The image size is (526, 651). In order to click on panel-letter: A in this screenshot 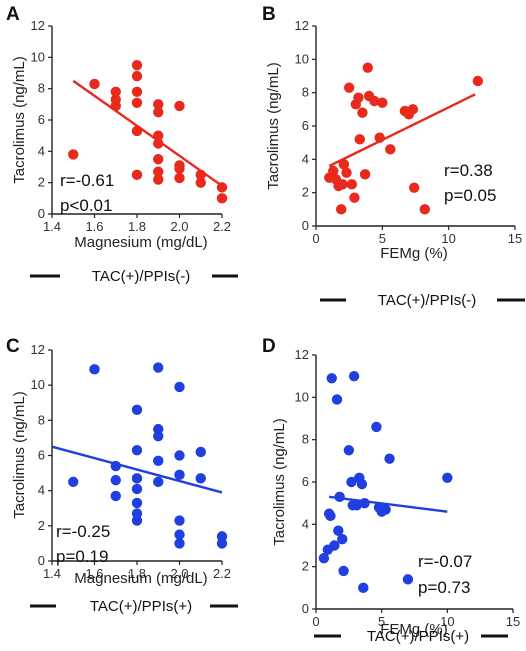, I will do `click(13, 14)`.